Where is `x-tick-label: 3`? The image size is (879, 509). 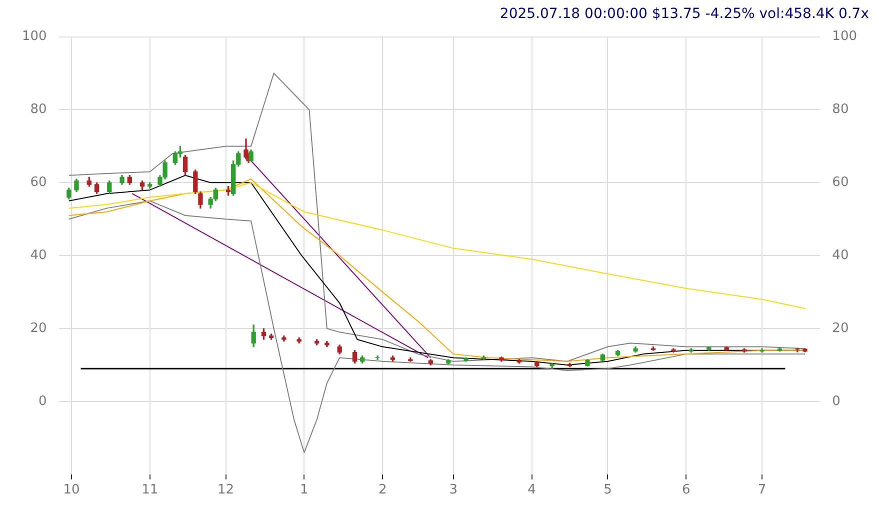 x-tick-label: 3 is located at coordinates (453, 490).